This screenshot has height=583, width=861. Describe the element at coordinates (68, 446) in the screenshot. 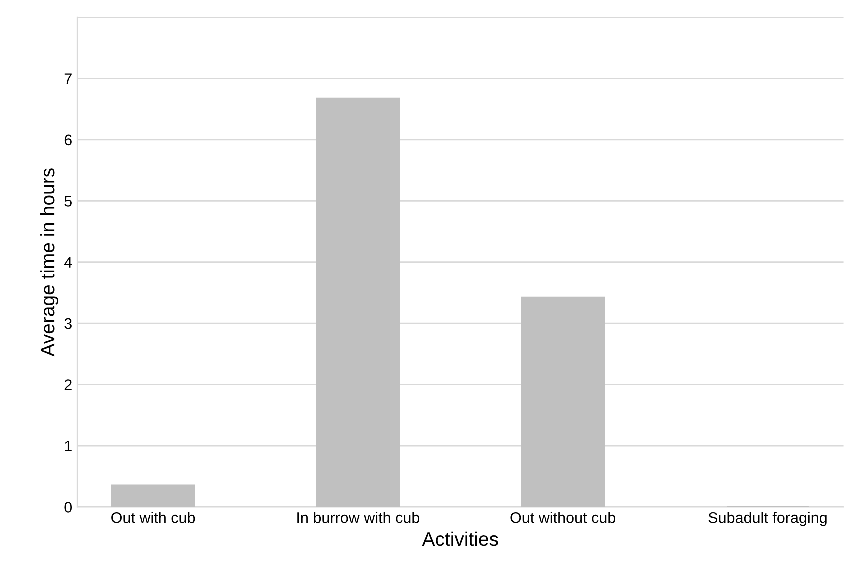

I see `y-tick-label: 1` at that location.